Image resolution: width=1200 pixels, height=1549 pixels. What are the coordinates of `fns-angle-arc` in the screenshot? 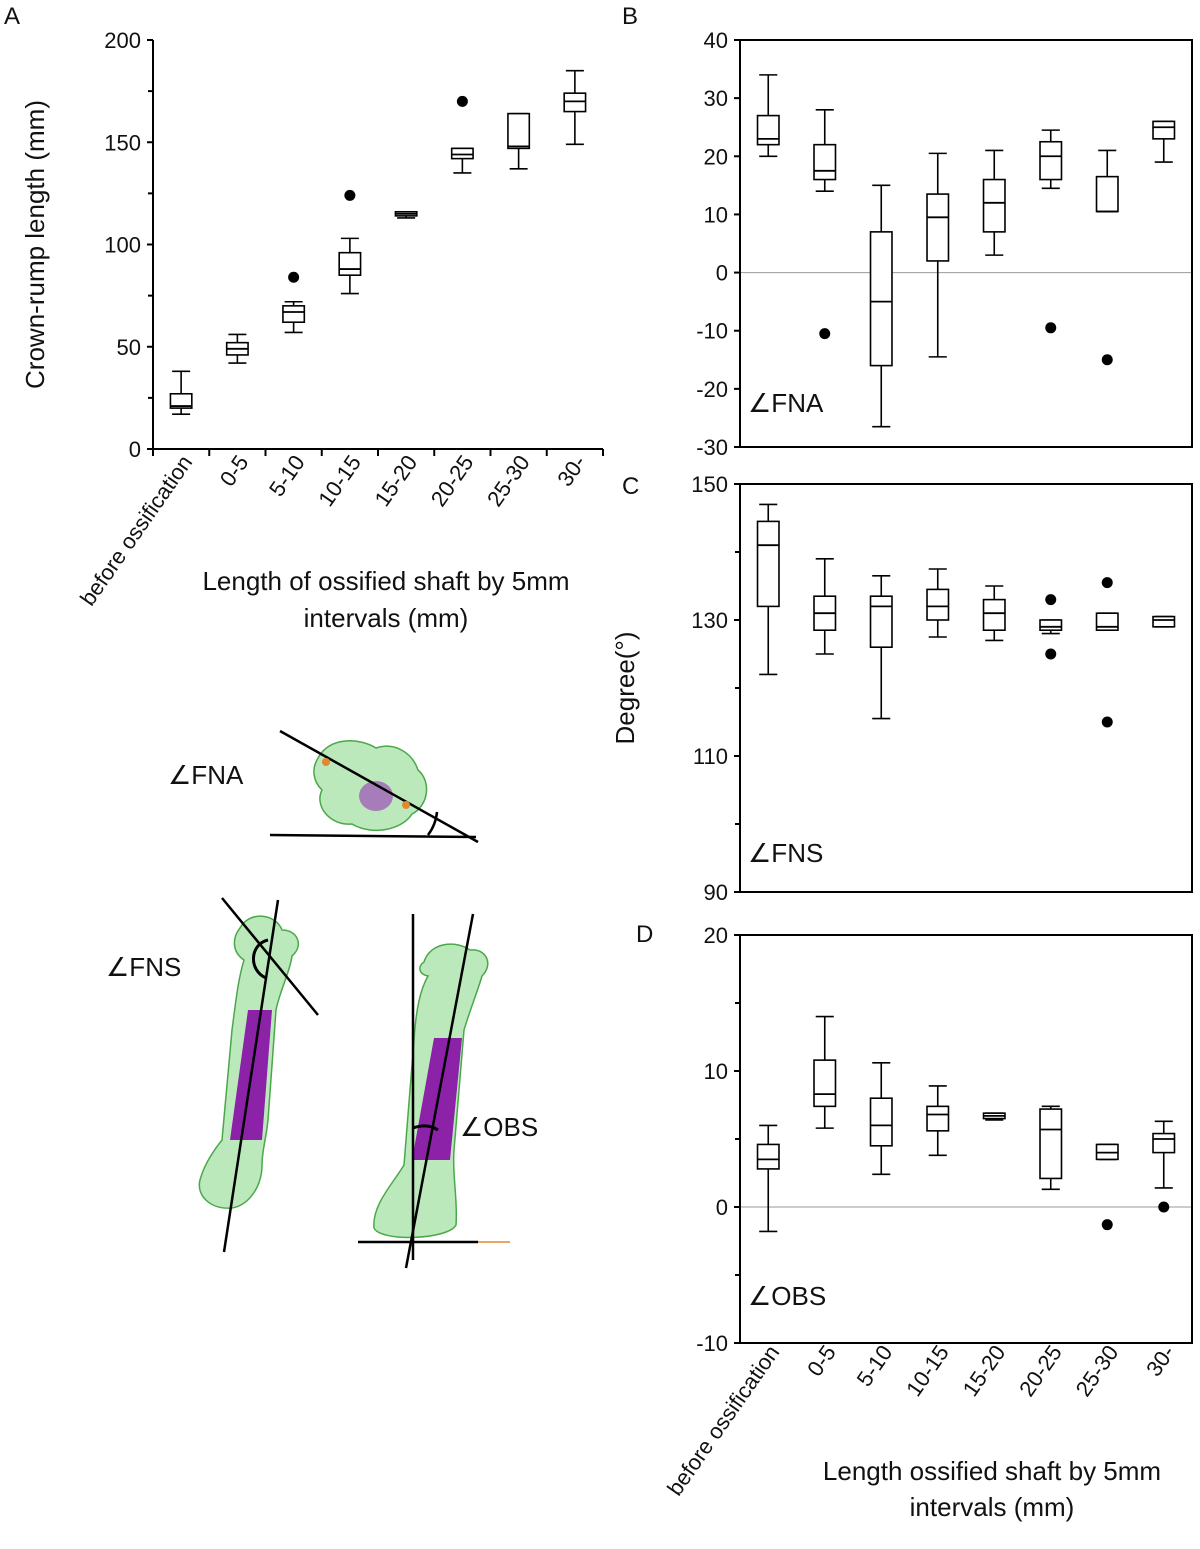 It's located at (260, 959).